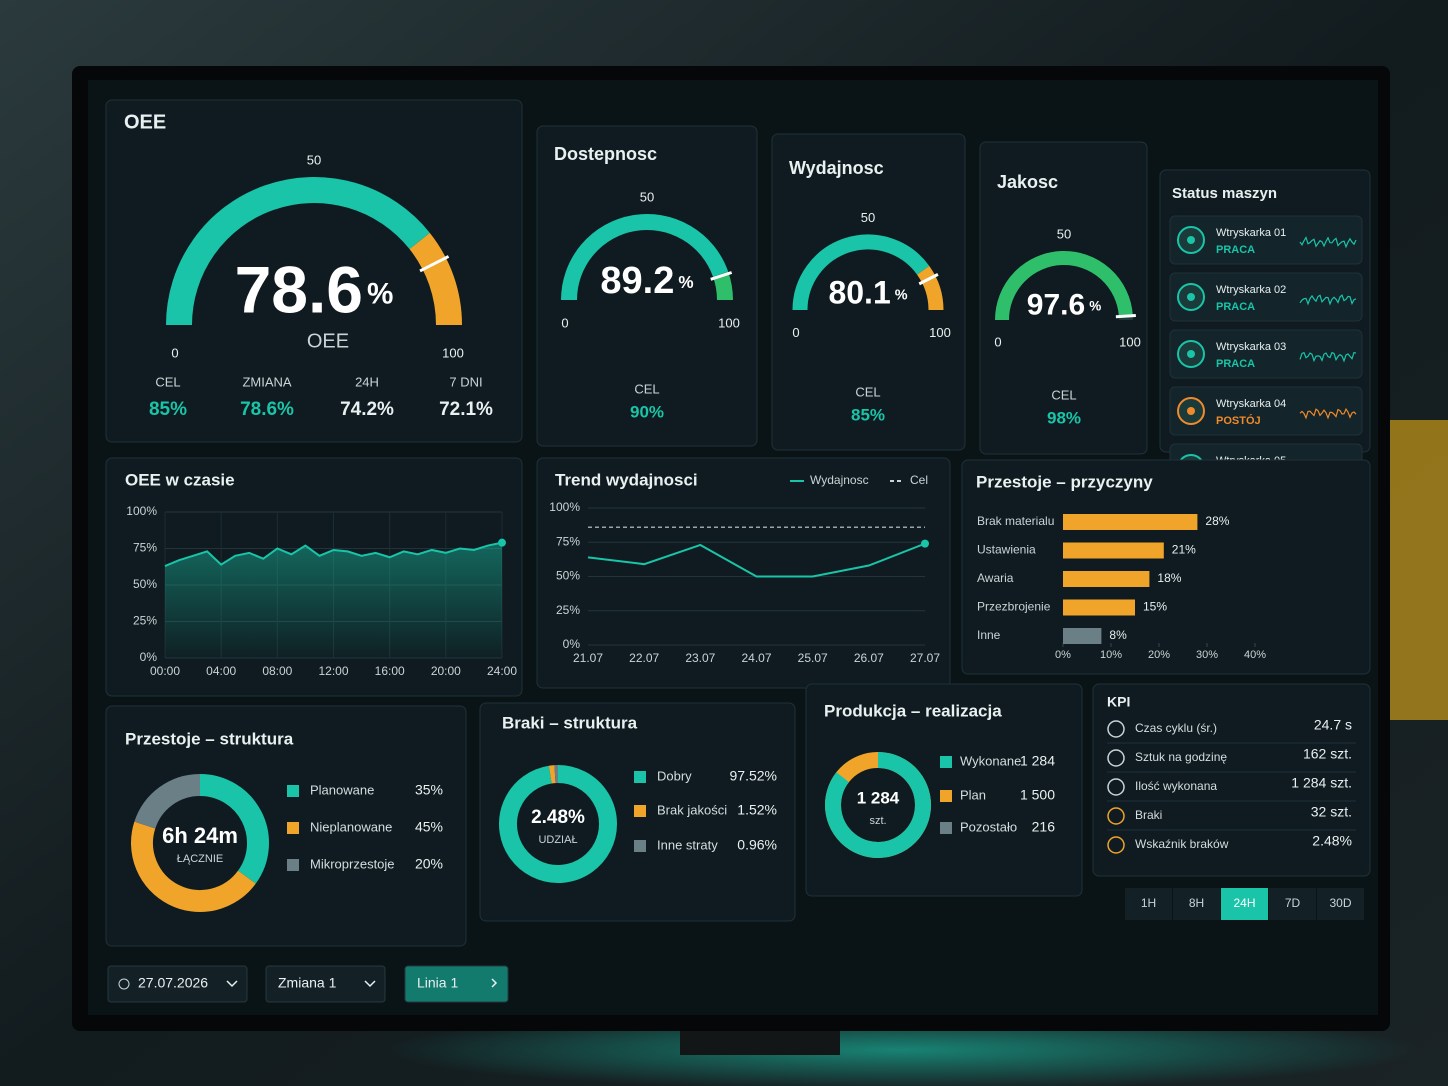 This screenshot has height=1086, width=1448. What do you see at coordinates (647, 411) in the screenshot?
I see `target-value: 90%` at bounding box center [647, 411].